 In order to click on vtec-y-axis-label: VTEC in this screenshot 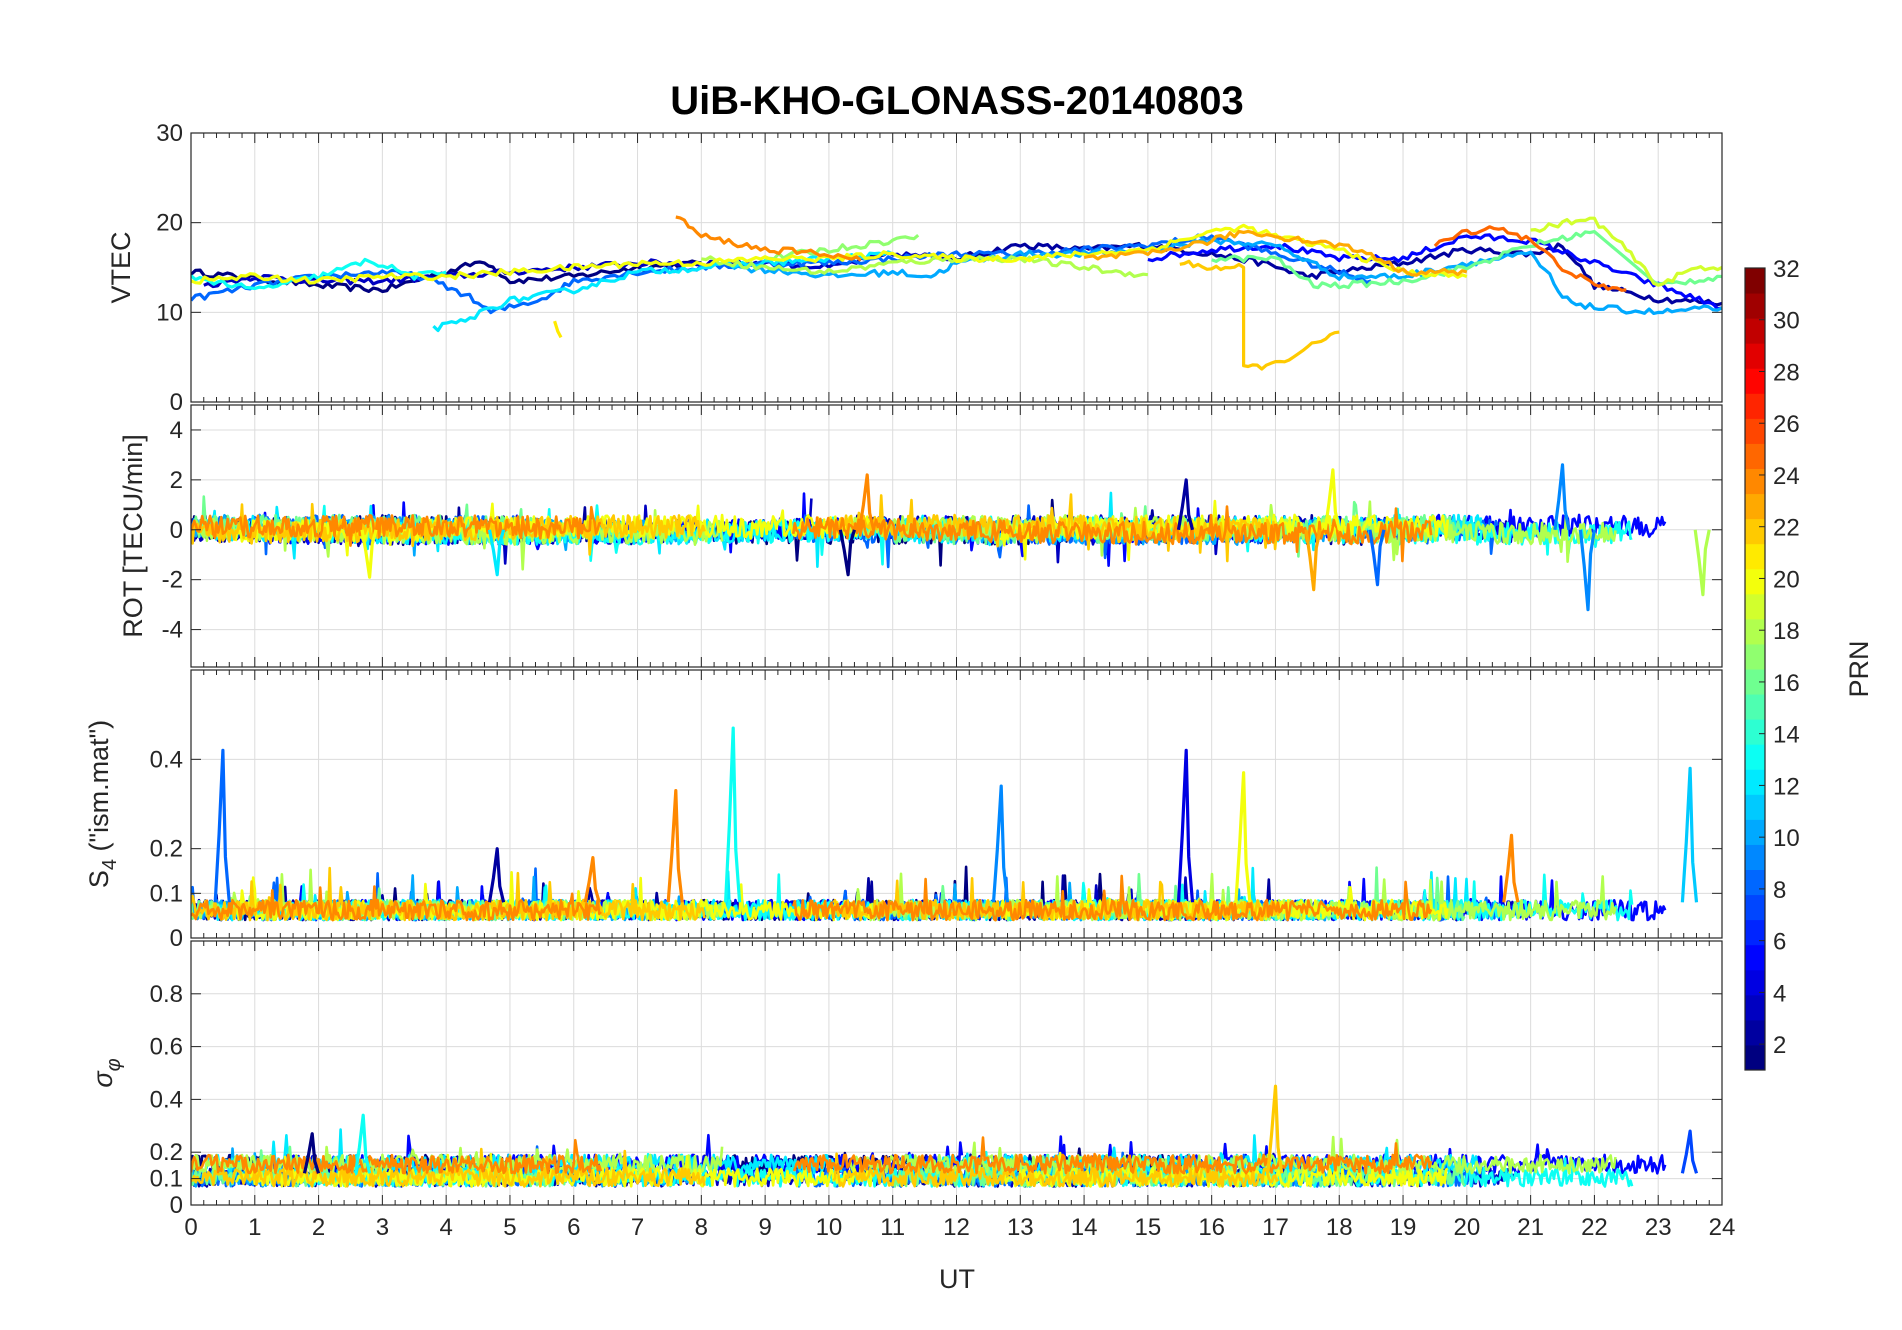, I will do `click(121, 267)`.